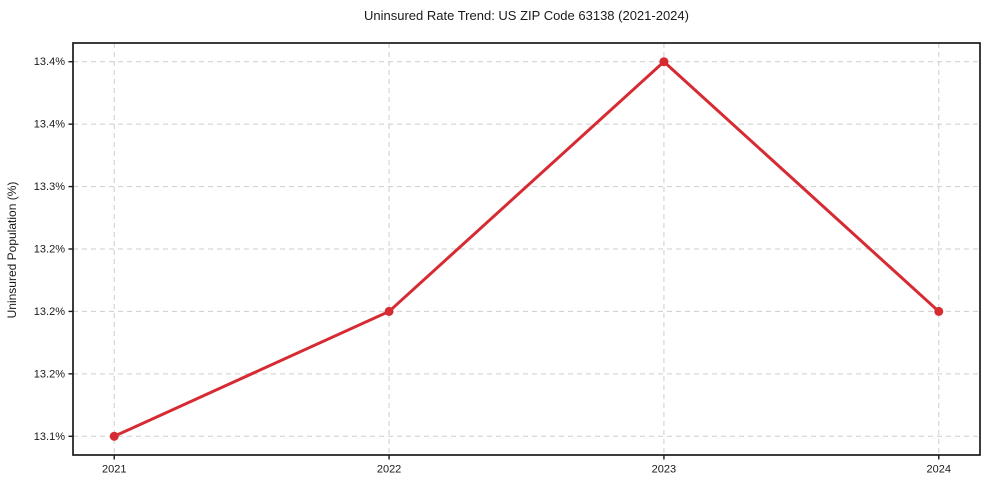 The image size is (989, 490). I want to click on x-tick-label: 2022, so click(389, 470).